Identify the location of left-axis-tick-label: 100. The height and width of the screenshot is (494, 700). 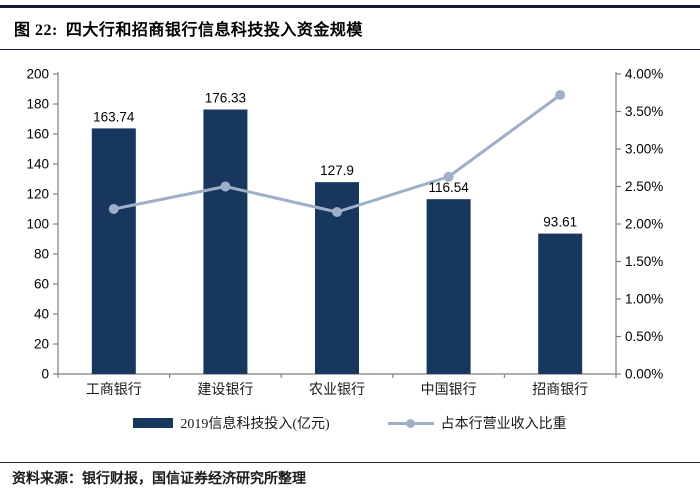
(37, 224).